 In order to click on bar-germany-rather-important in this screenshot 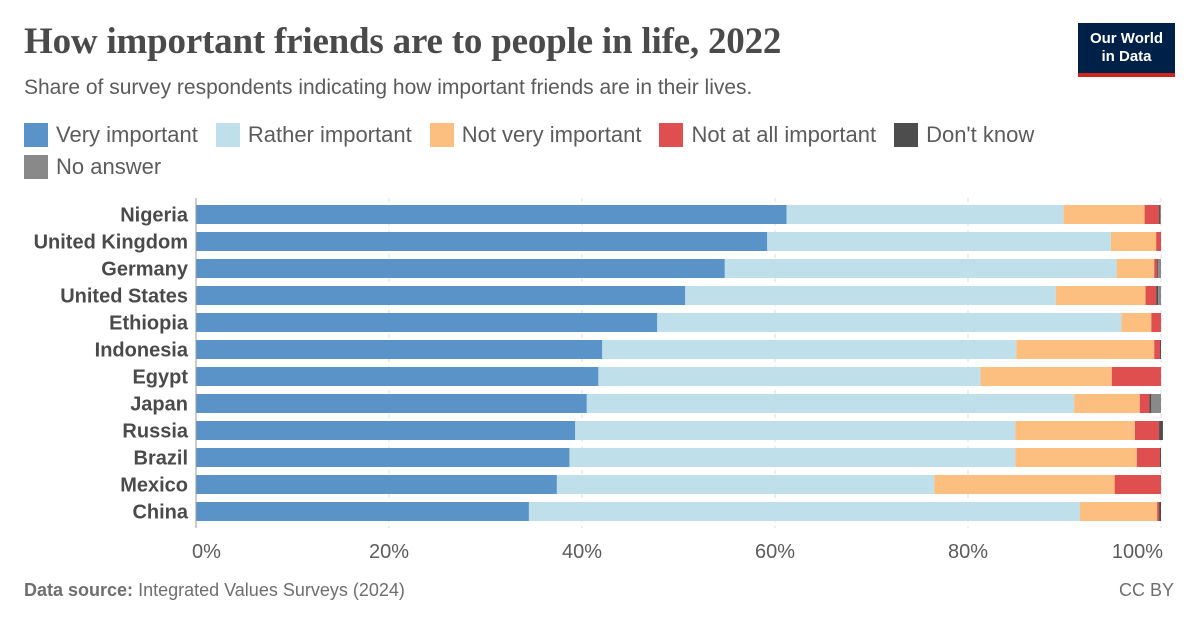, I will do `click(920, 268)`.